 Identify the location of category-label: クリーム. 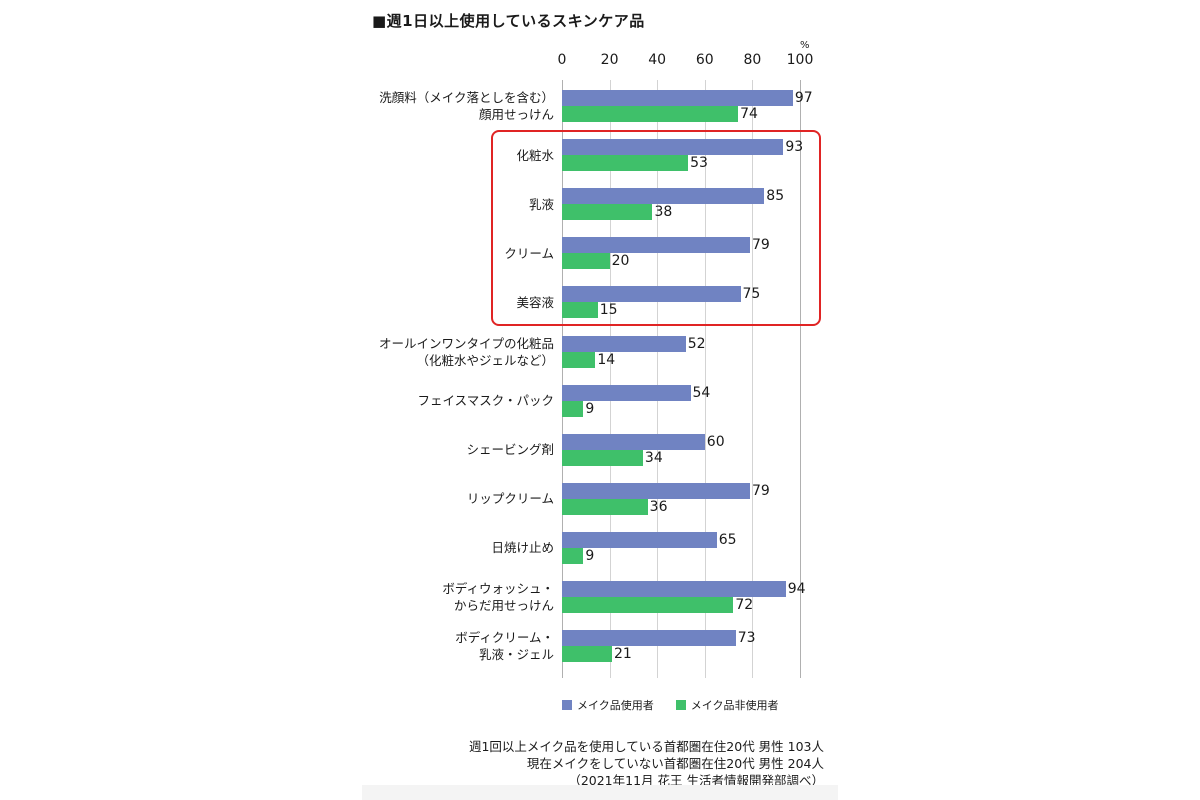
(529, 253).